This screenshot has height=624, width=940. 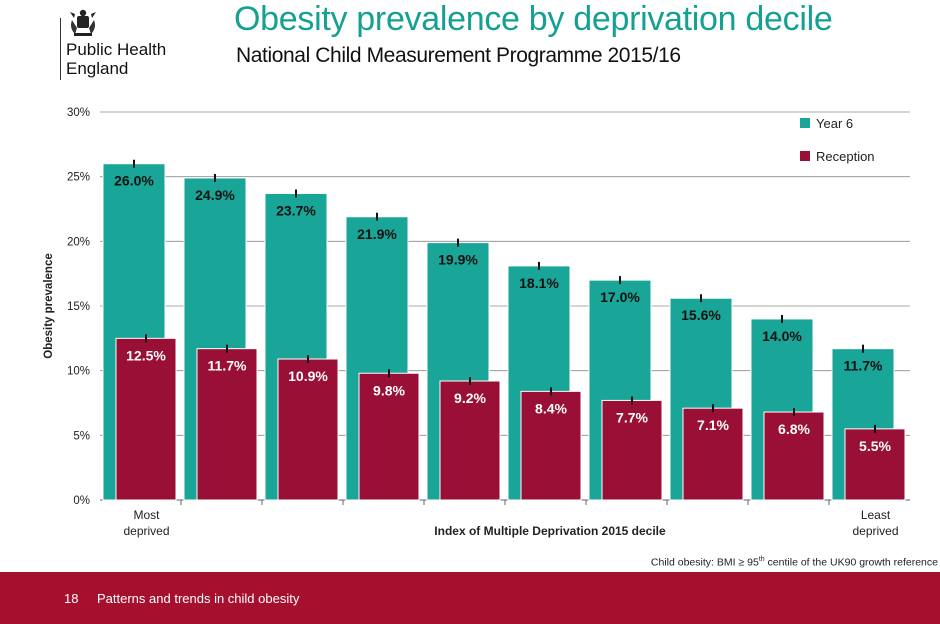 What do you see at coordinates (834, 123) in the screenshot?
I see `legend-label-year6: Year 6` at bounding box center [834, 123].